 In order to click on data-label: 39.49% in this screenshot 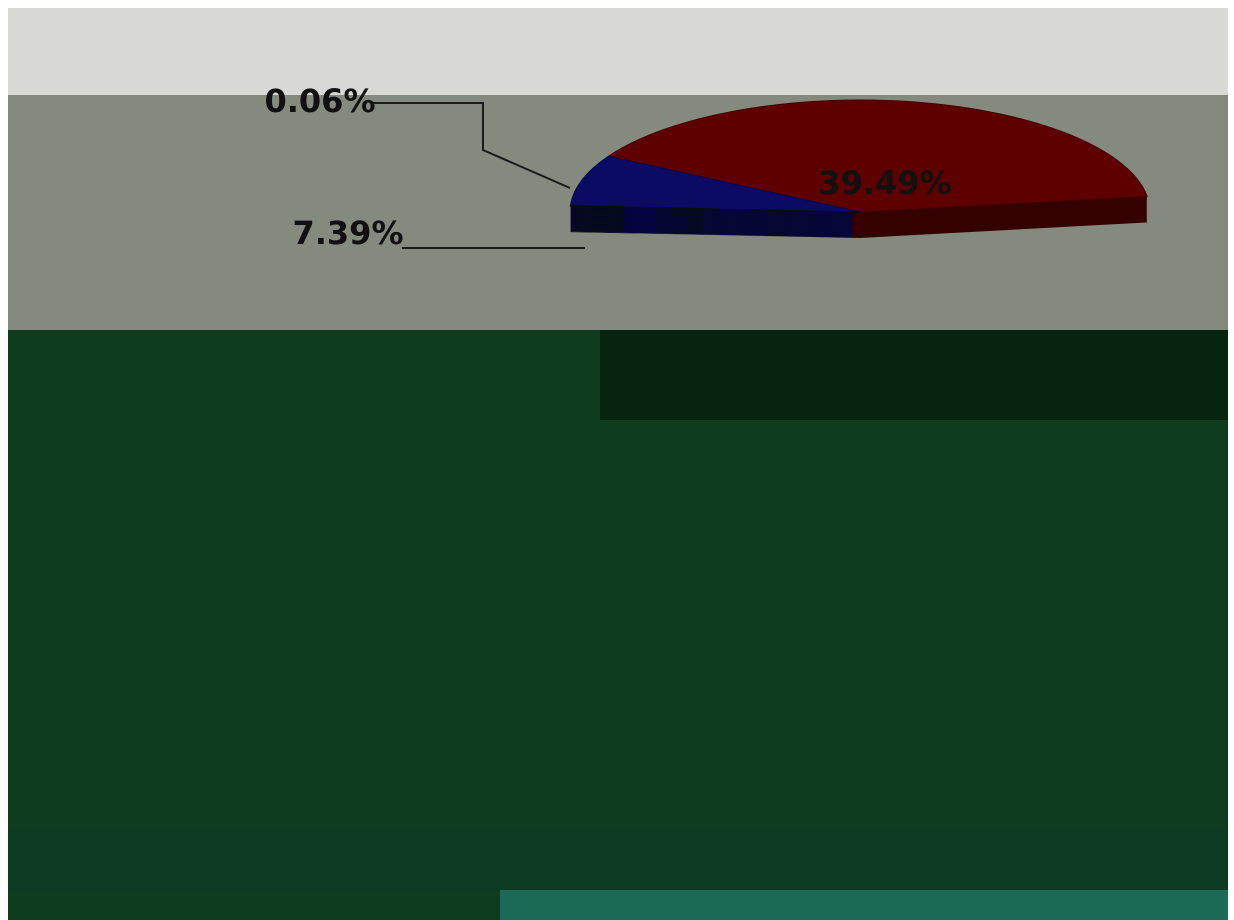, I will do `click(884, 183)`.